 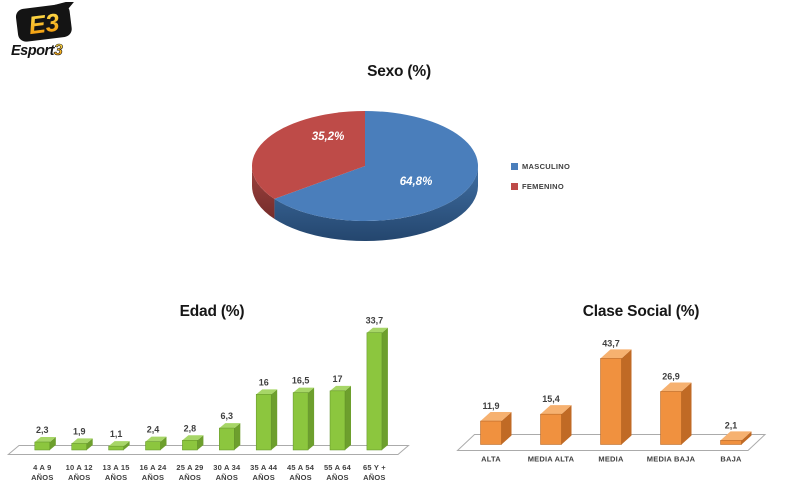 What do you see at coordinates (551, 399) in the screenshot?
I see `bar-value-label: 15,4` at bounding box center [551, 399].